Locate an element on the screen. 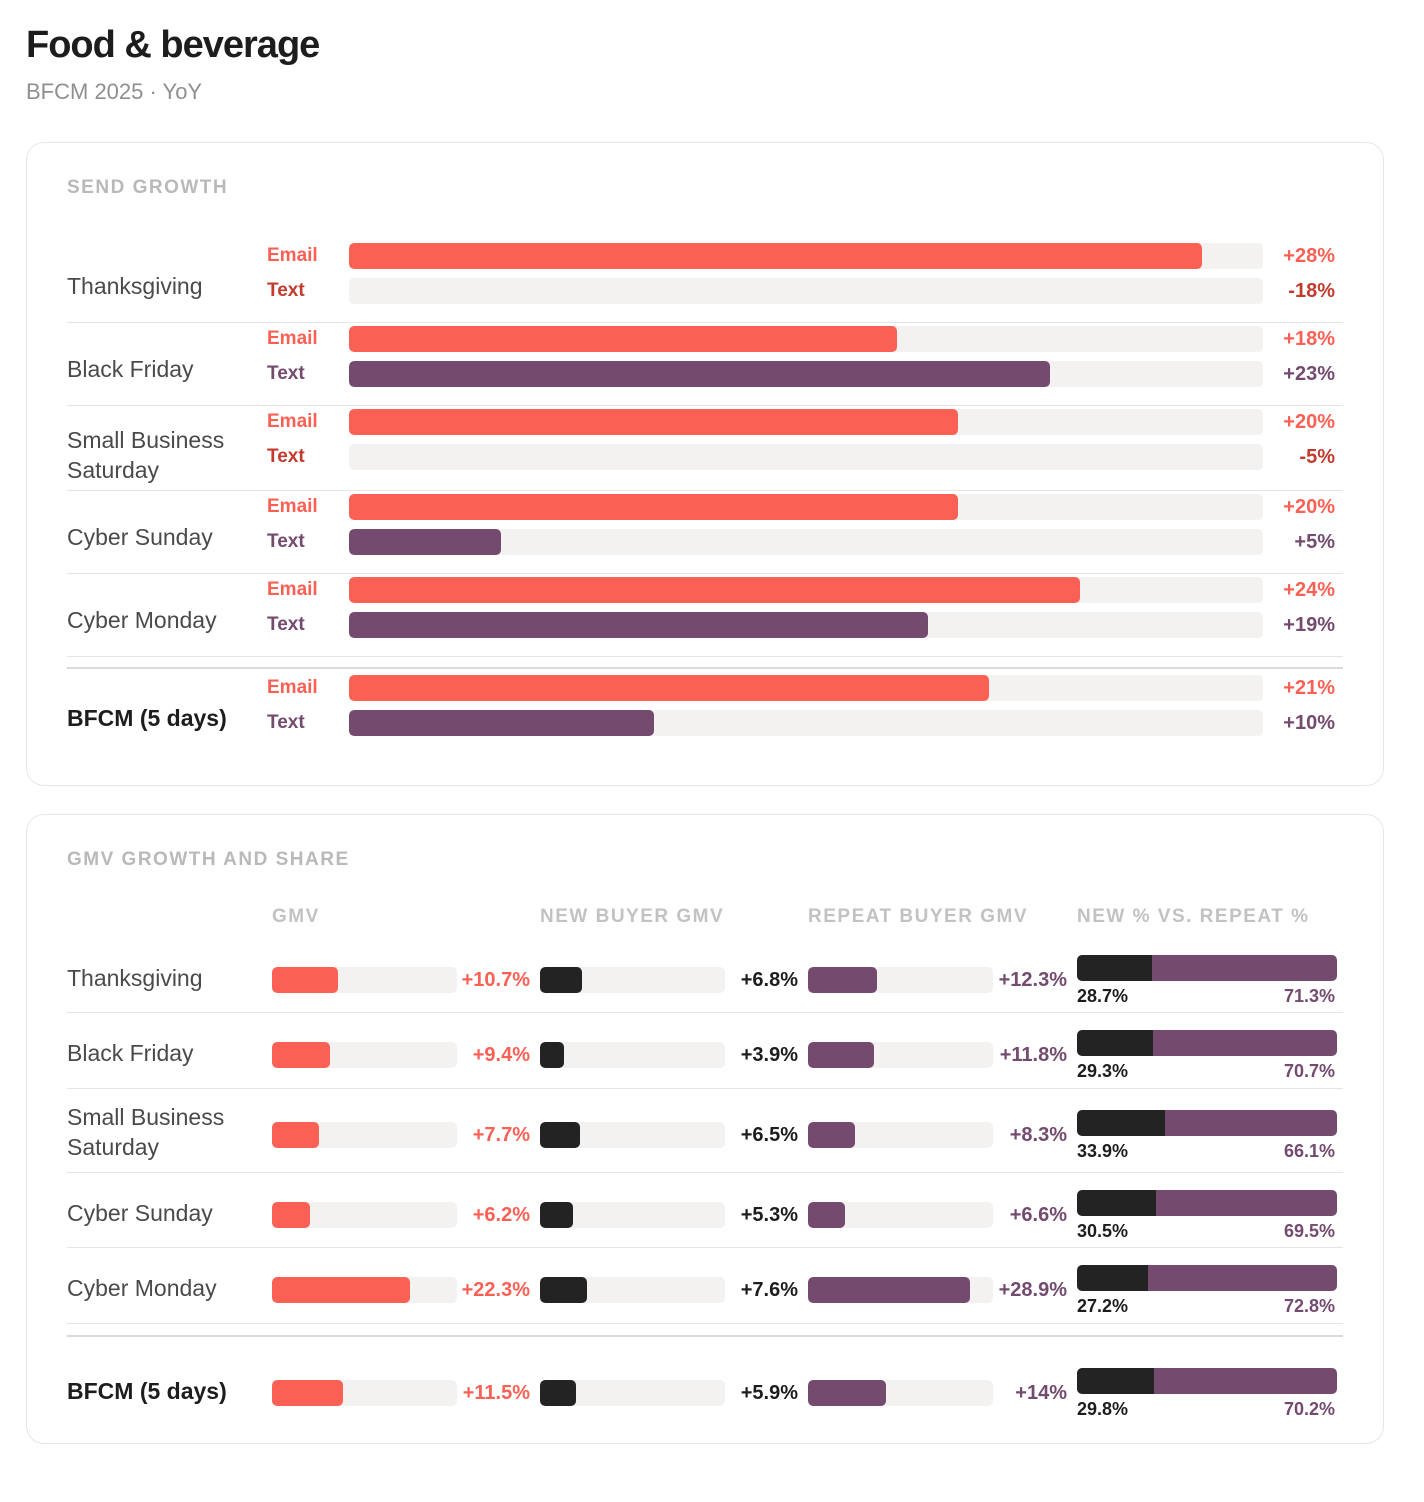  new-value: +3.9% is located at coordinates (769, 1055).